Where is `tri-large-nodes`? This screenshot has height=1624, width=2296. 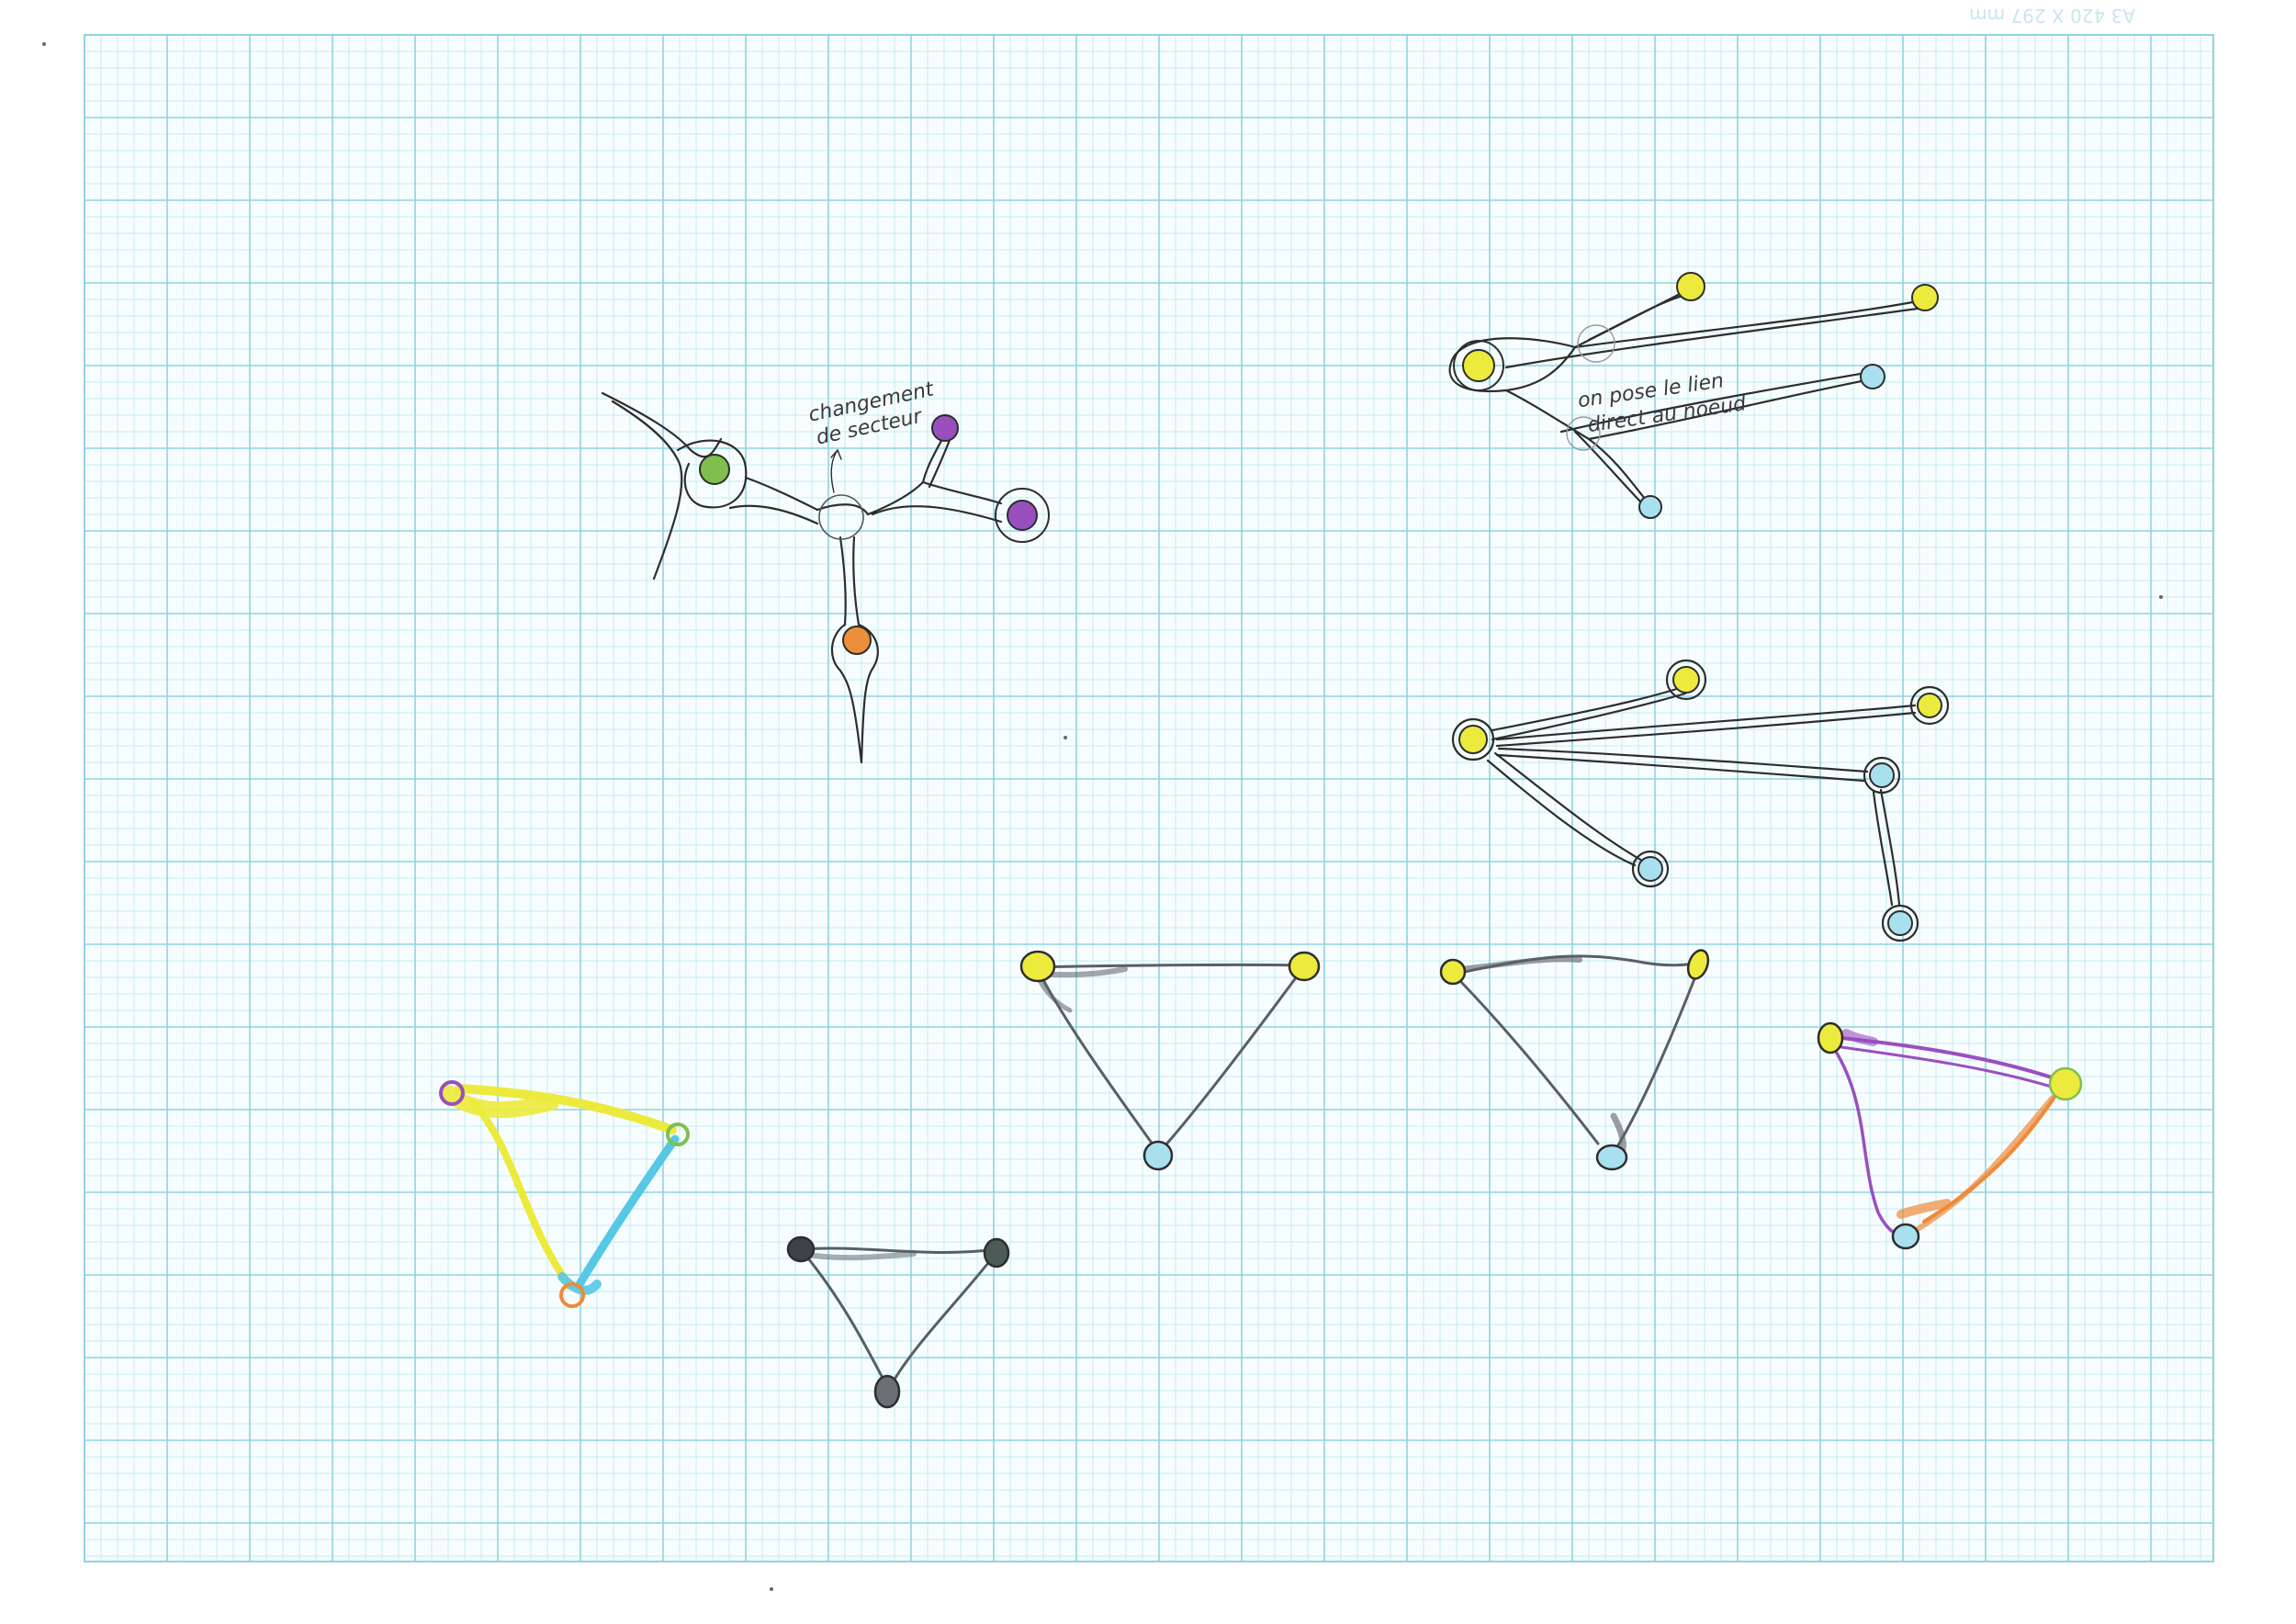
tri-large-nodes is located at coordinates (1170, 1060).